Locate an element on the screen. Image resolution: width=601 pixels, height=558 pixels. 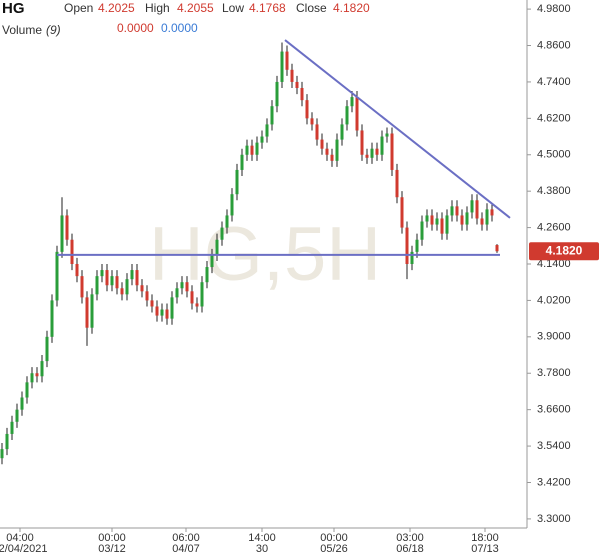
last-price-tag is located at coordinates (564, 251).